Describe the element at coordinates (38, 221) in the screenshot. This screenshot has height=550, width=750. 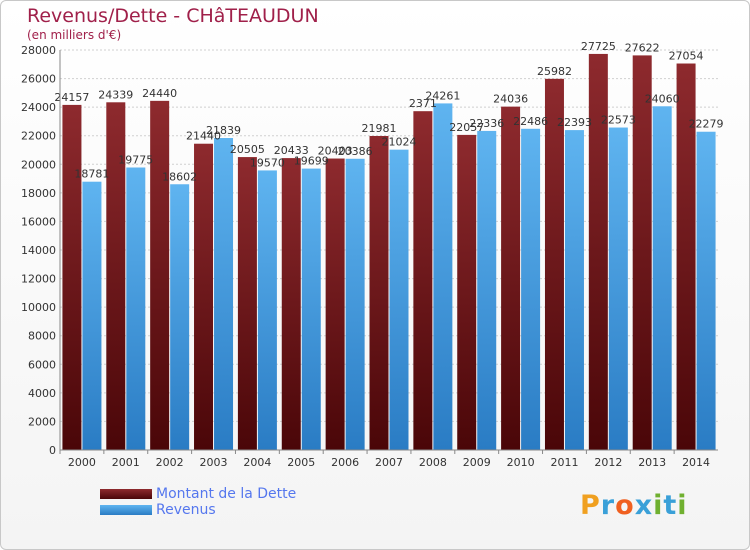
I see `y-tick-label: 16000` at that location.